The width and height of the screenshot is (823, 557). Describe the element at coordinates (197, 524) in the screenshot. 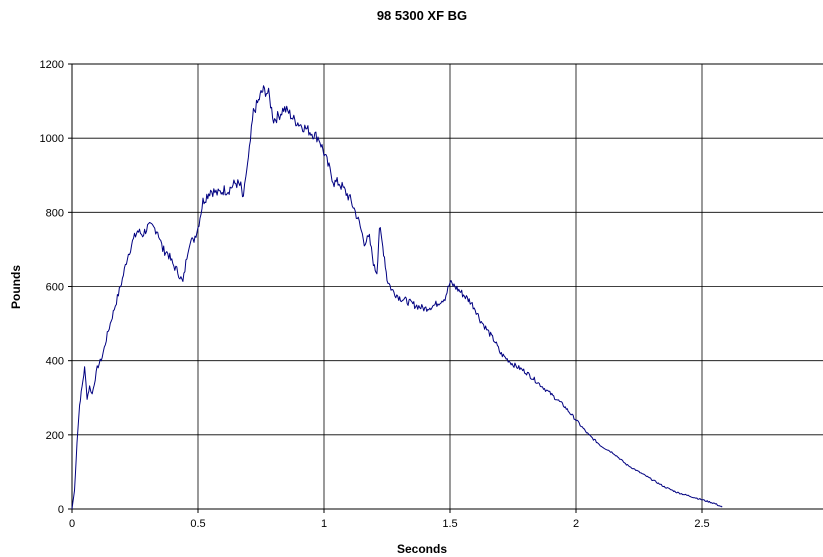

I see `x-tick-label: 0.5` at that location.